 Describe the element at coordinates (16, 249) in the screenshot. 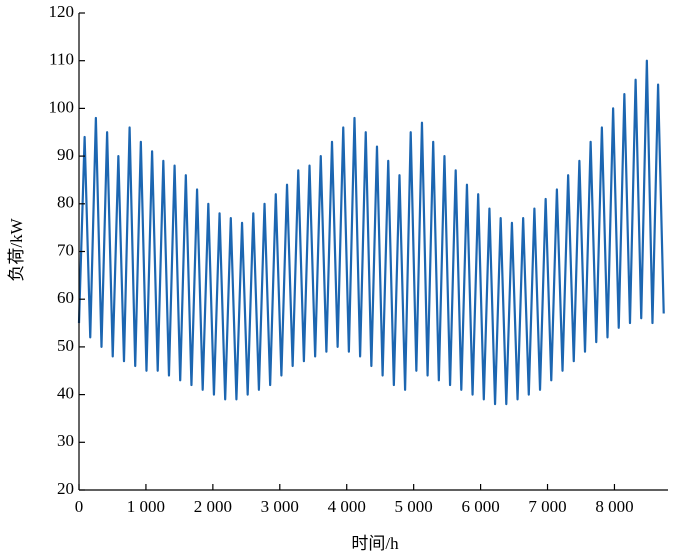

I see `y-axis-title: 负荷/kW` at that location.